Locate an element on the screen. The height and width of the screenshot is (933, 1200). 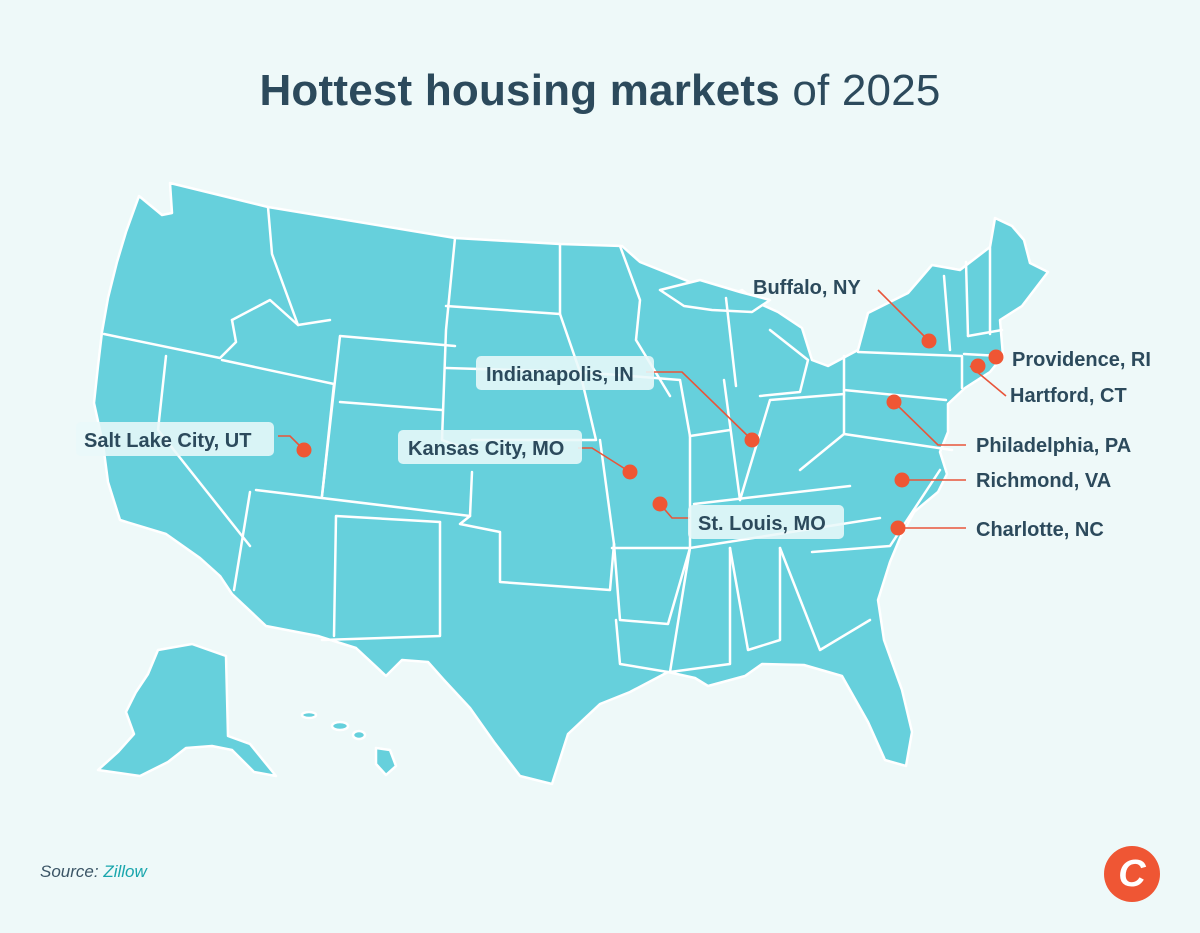
label-bg-st-louis is located at coordinates (766, 522).